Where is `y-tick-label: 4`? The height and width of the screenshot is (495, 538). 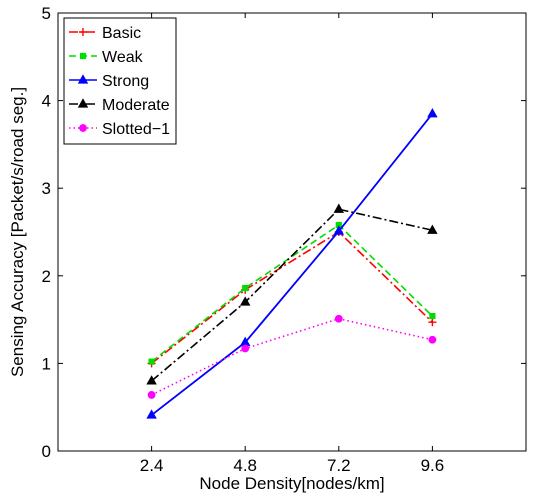
y-tick-label: 4 is located at coordinates (46, 101).